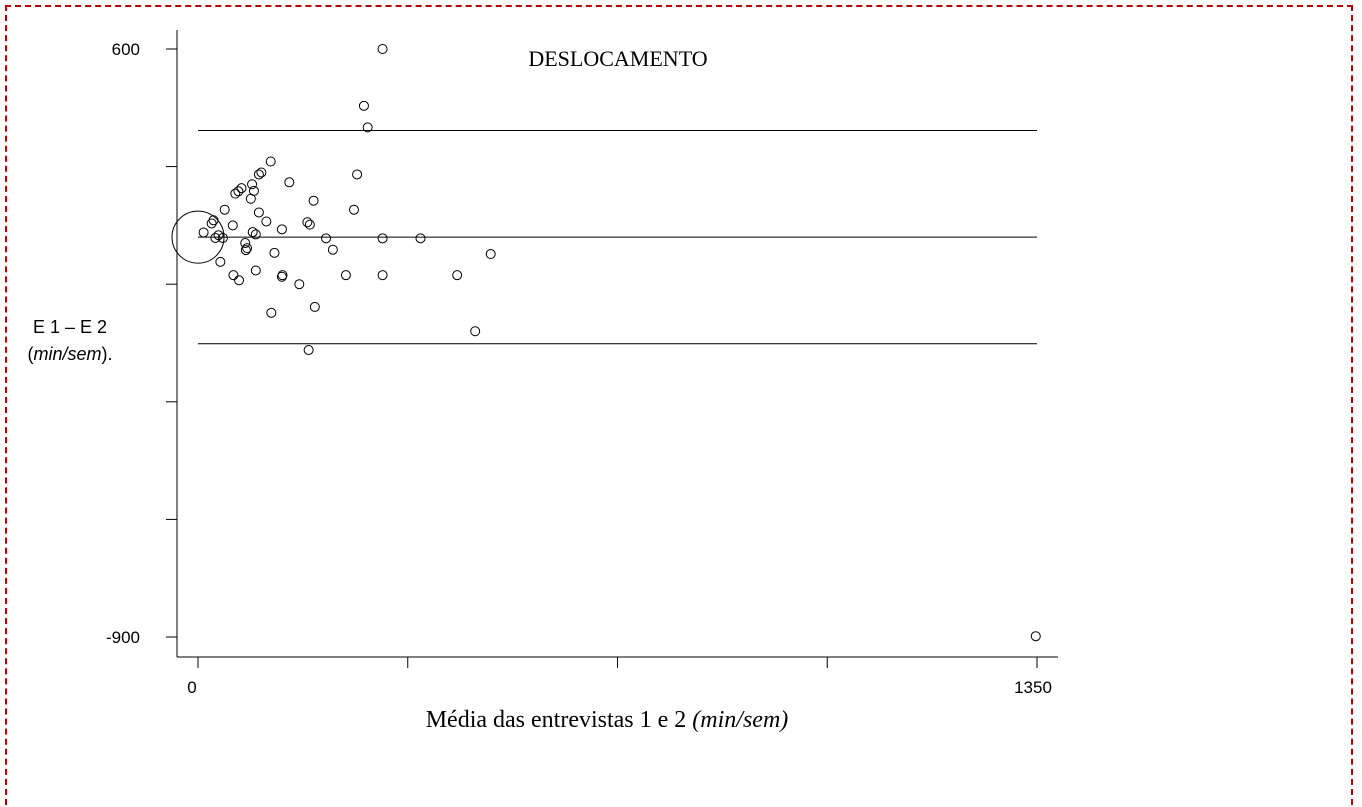 The height and width of the screenshot is (807, 1362). I want to click on x-axis-label-main: Média das entrevistas 1 e 2, so click(556, 720).